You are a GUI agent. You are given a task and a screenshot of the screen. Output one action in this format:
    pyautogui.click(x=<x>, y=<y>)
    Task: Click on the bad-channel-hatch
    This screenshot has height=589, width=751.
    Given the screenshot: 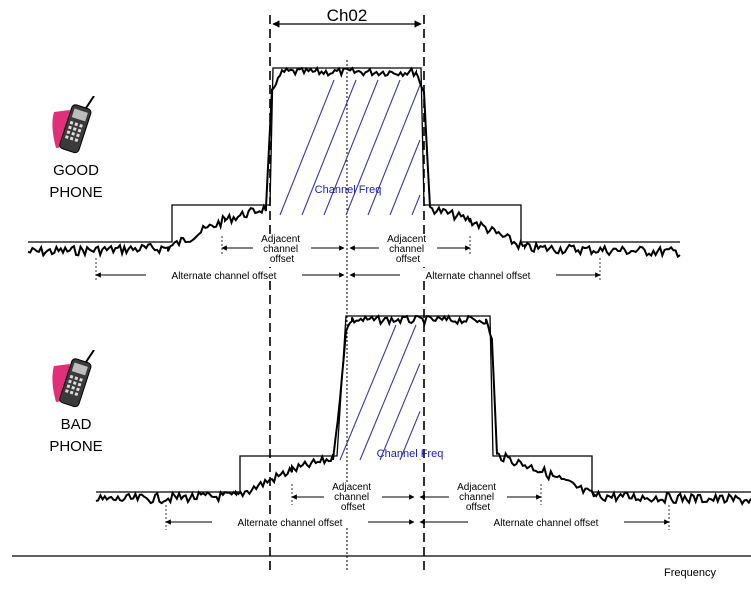 What is the action you would take?
    pyautogui.click(x=380, y=392)
    